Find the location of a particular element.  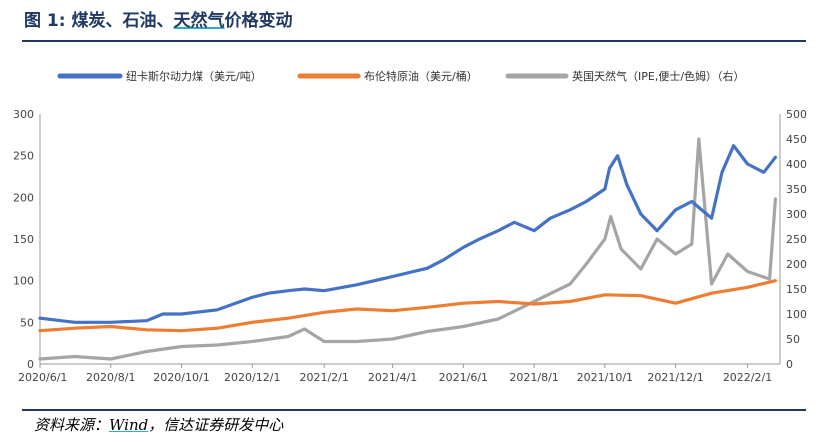

x-tick-label: 2021/4/1 is located at coordinates (392, 377).